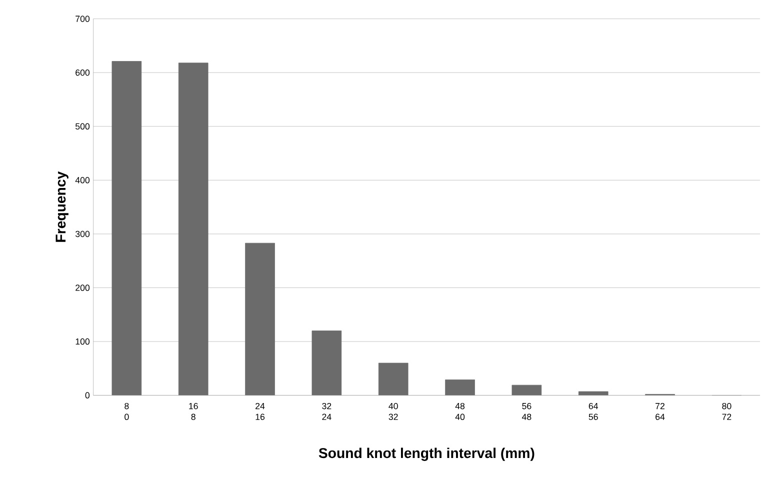 The width and height of the screenshot is (778, 496). What do you see at coordinates (83, 127) in the screenshot?
I see `y-tick-label: 500` at bounding box center [83, 127].